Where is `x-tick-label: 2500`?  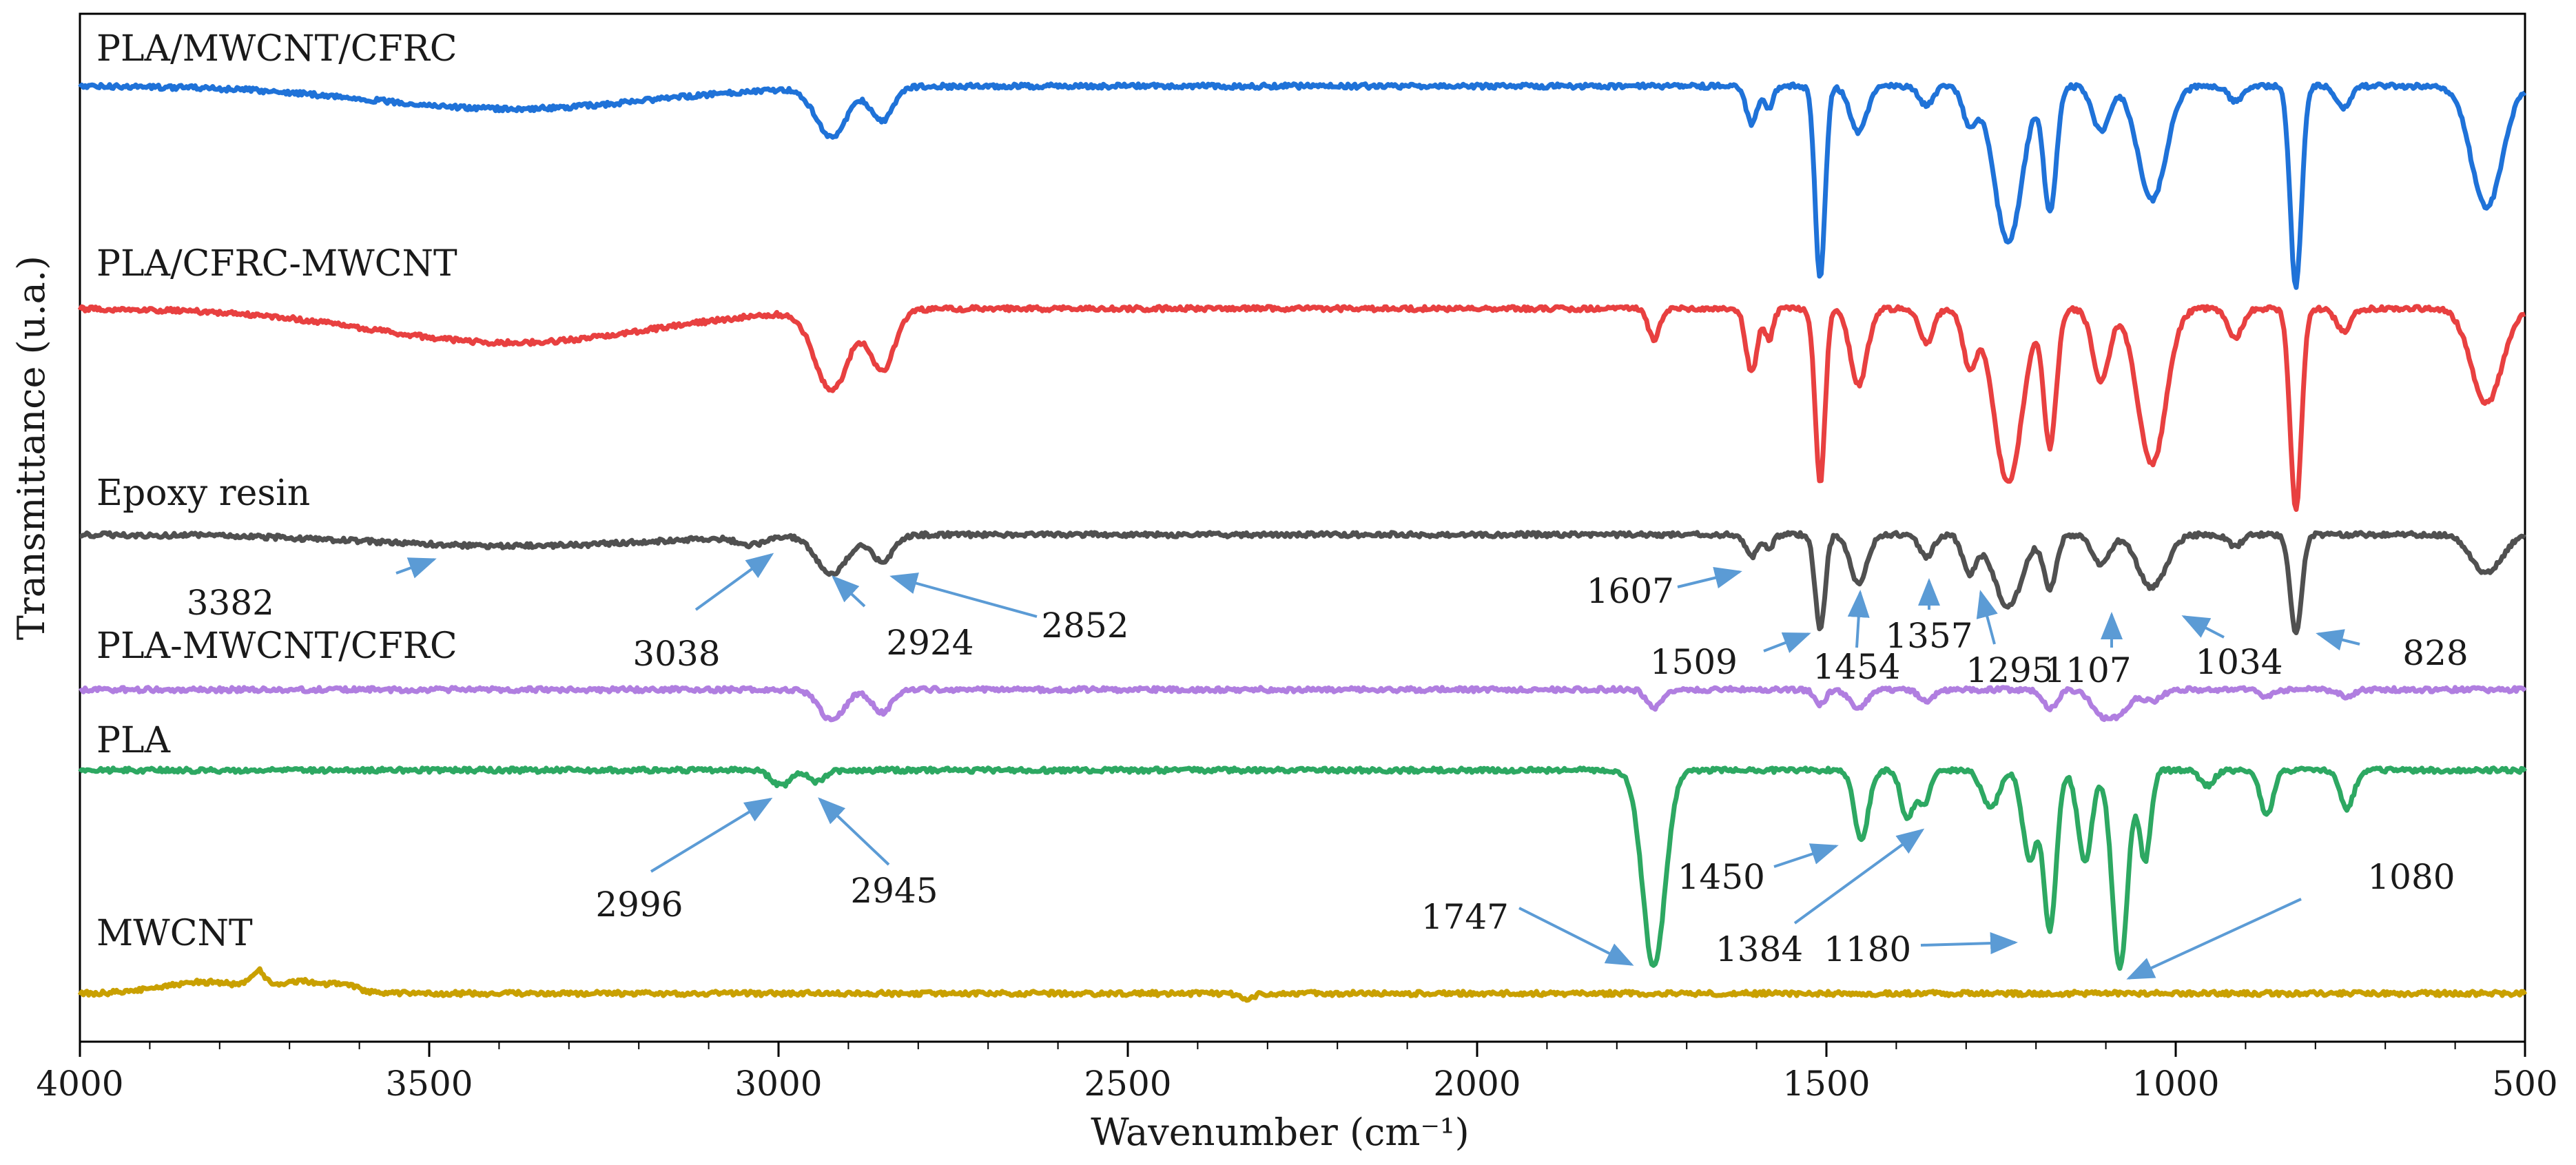
x-tick-label: 2500 is located at coordinates (1127, 1084).